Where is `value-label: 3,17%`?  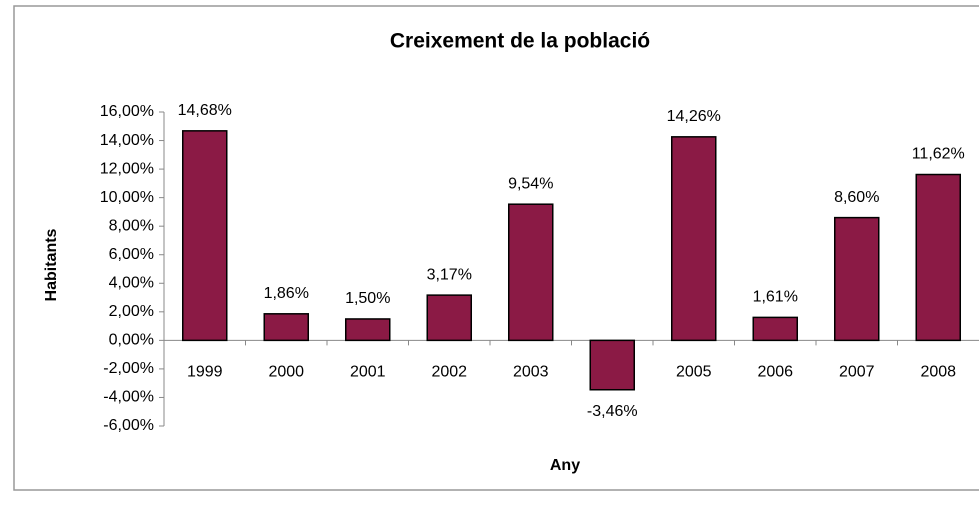
value-label: 3,17% is located at coordinates (449, 274).